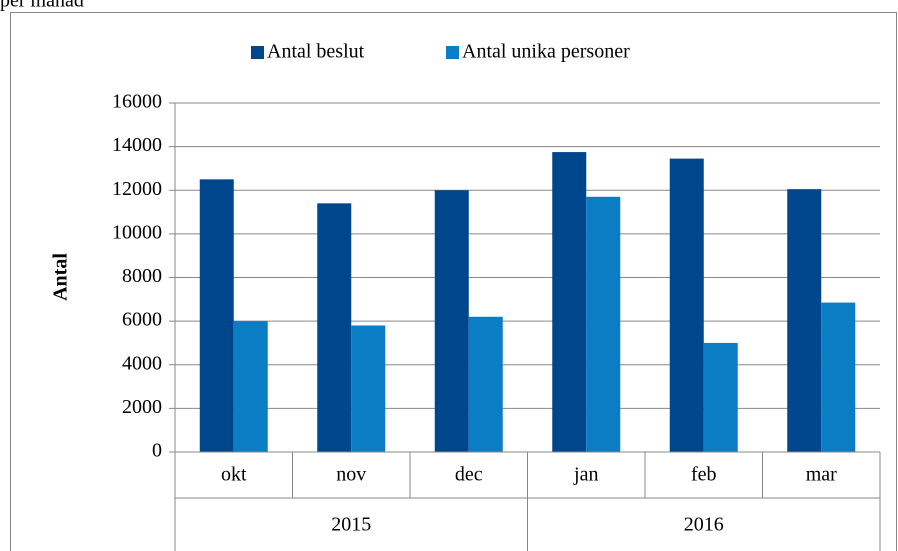 This screenshot has height=551, width=898. What do you see at coordinates (137, 232) in the screenshot?
I see `y-tick-label: 10000` at bounding box center [137, 232].